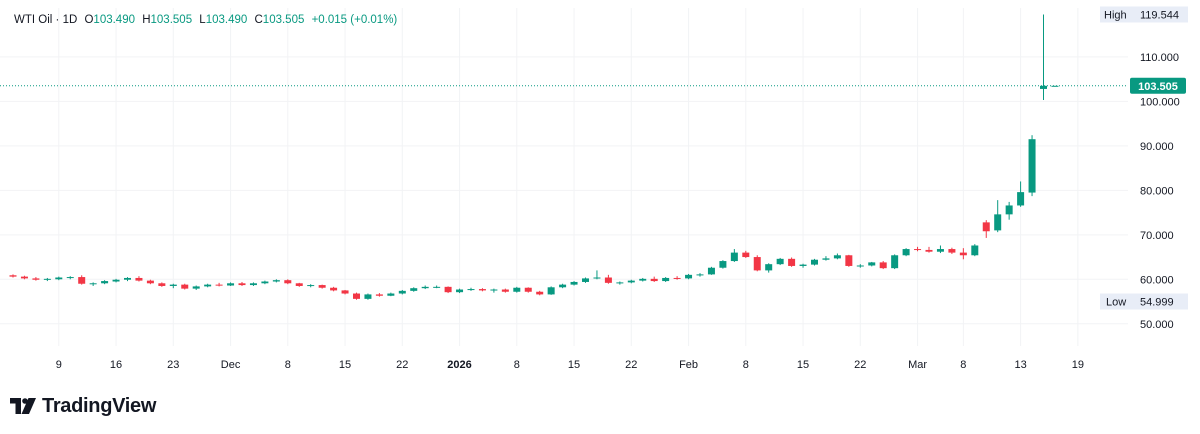  What do you see at coordinates (402, 365) in the screenshot?
I see `x-tick-label: 22` at bounding box center [402, 365].